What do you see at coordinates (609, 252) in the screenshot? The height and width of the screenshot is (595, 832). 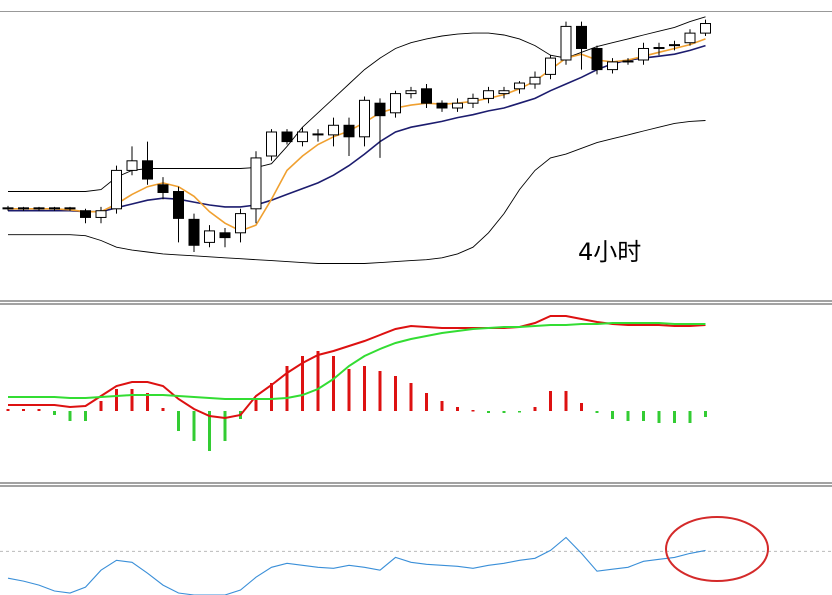 I see `timeframe-label: 4小时` at bounding box center [609, 252].